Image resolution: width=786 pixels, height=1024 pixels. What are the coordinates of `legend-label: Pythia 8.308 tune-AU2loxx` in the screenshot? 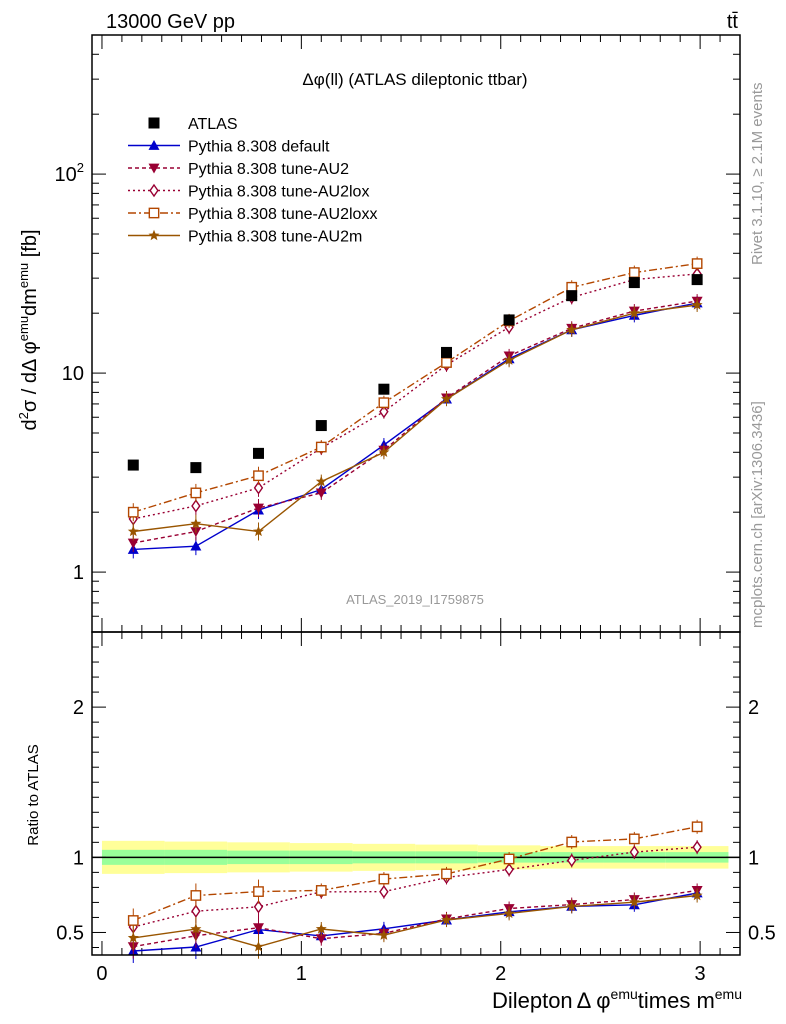 It's located at (282, 214).